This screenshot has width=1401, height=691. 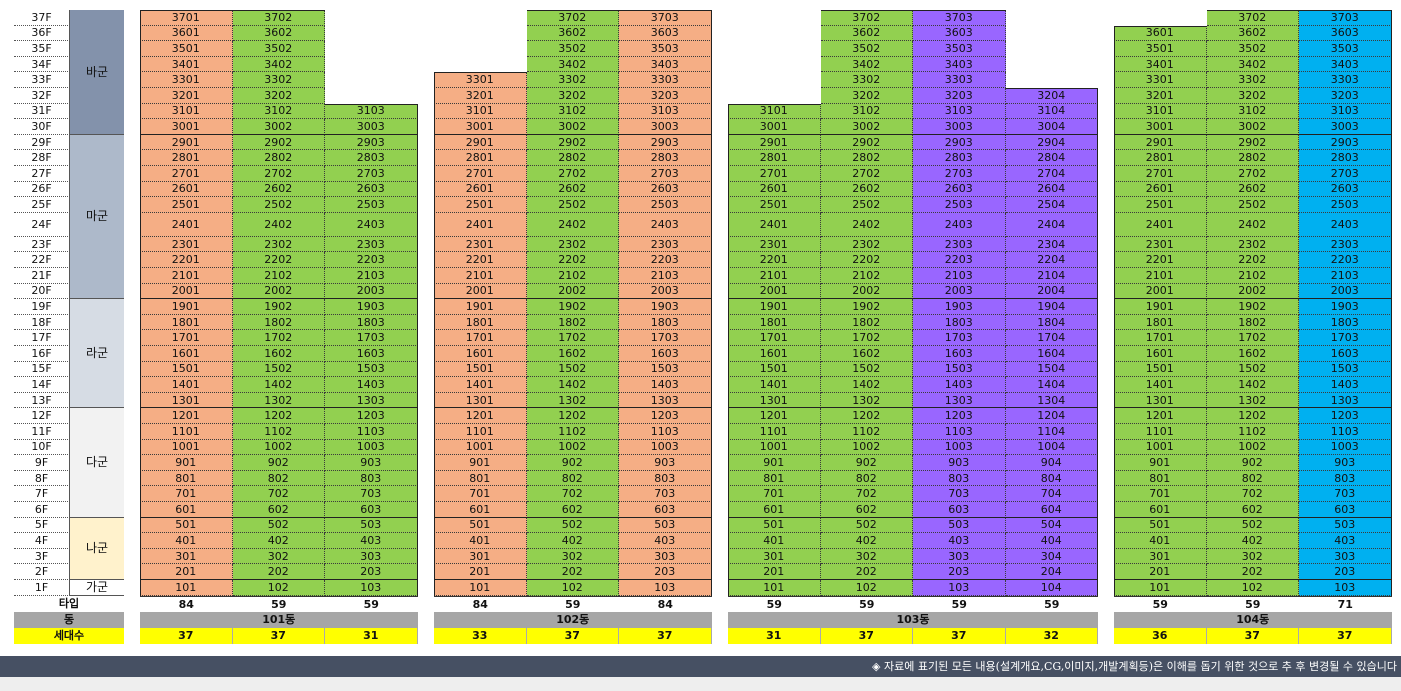 What do you see at coordinates (866, 541) in the screenshot?
I see `unit-cell: 402` at bounding box center [866, 541].